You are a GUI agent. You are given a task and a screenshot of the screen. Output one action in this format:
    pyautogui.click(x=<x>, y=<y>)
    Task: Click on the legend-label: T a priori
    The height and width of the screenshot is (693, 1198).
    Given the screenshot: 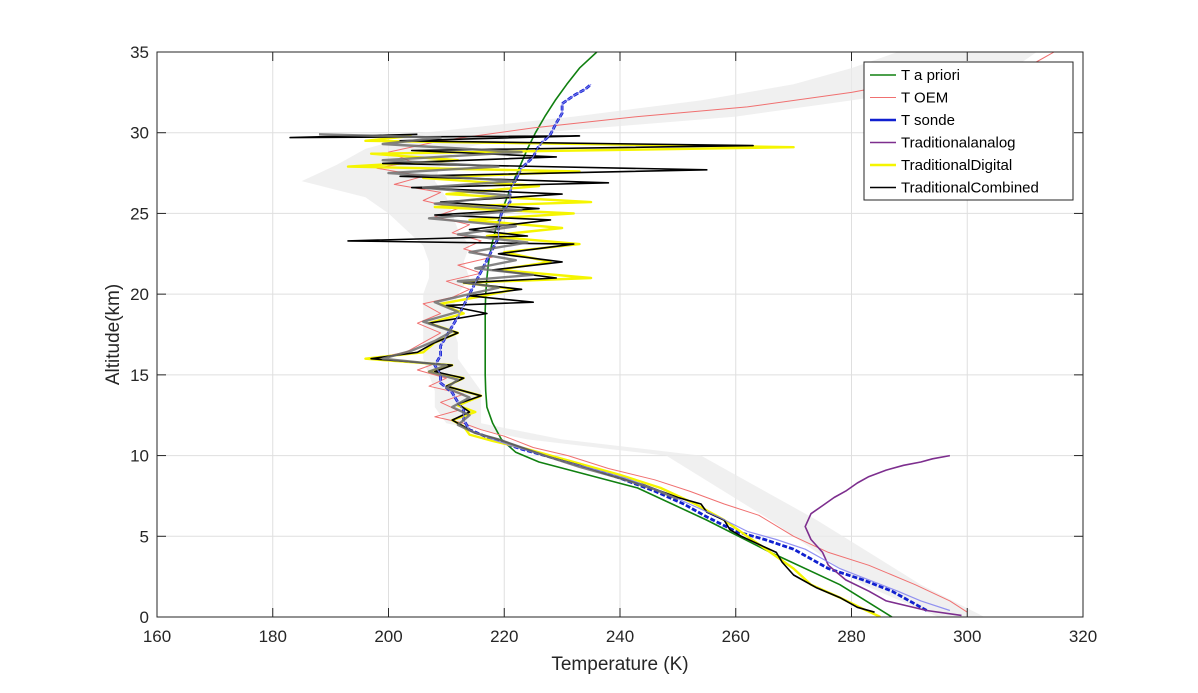 What is the action you would take?
    pyautogui.click(x=930, y=75)
    